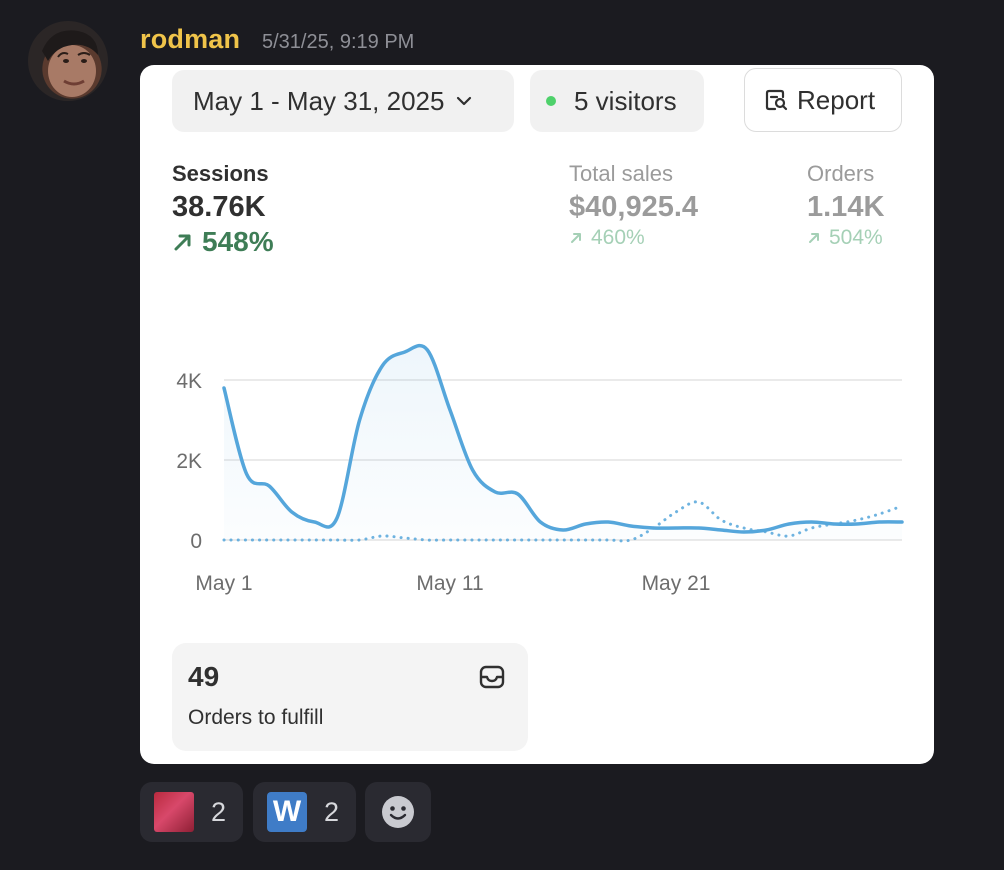  I want to click on orders-to-fulfill-card: 49 Orders to fulfill, so click(350, 697).